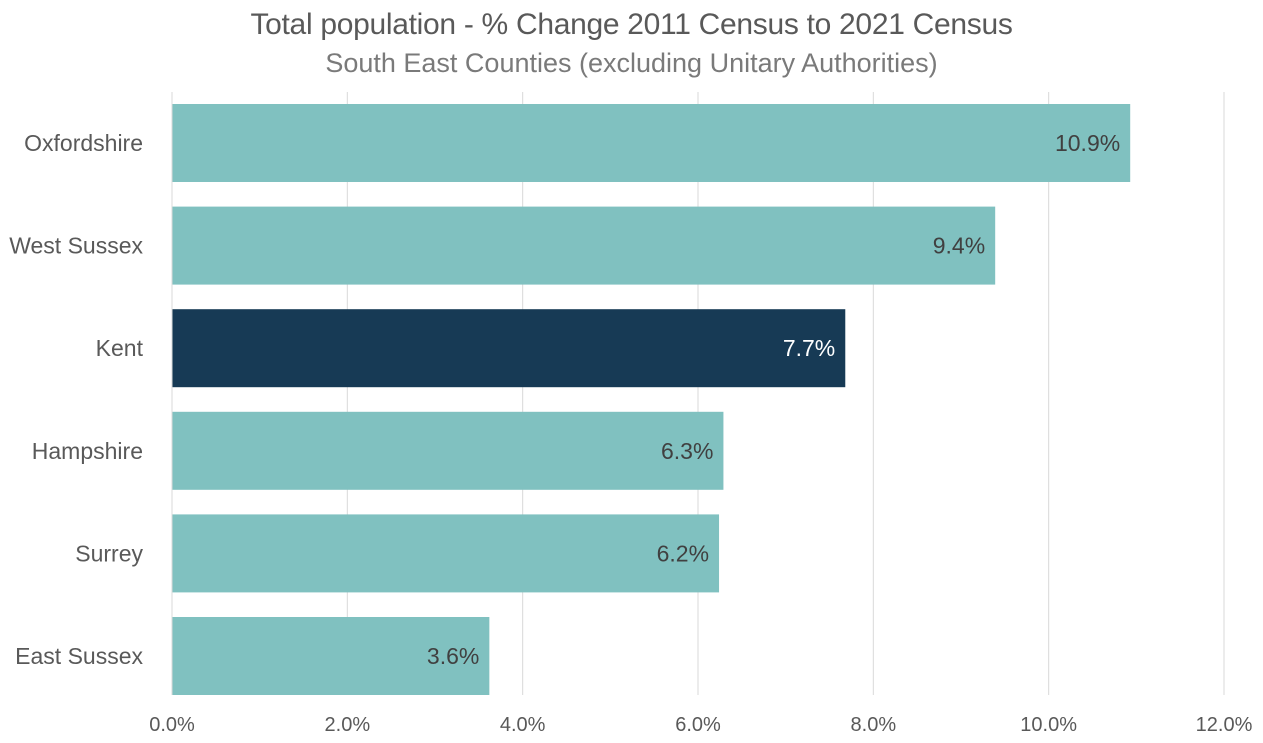 This screenshot has width=1263, height=743. I want to click on bar-hampshire, so click(448, 450).